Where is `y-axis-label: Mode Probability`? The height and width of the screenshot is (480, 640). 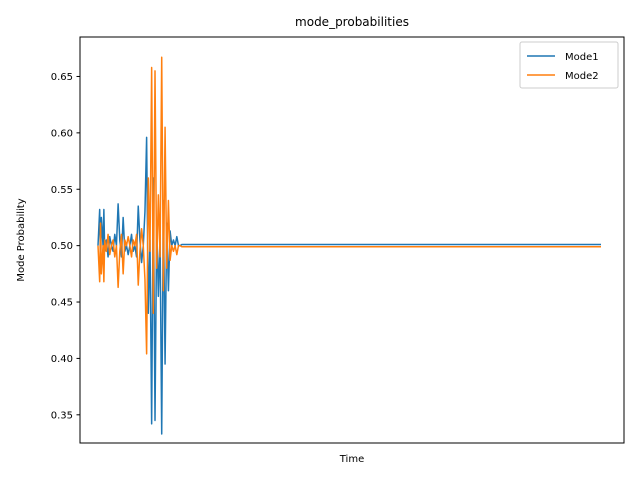 y-axis-label: Mode Probability is located at coordinates (21, 239).